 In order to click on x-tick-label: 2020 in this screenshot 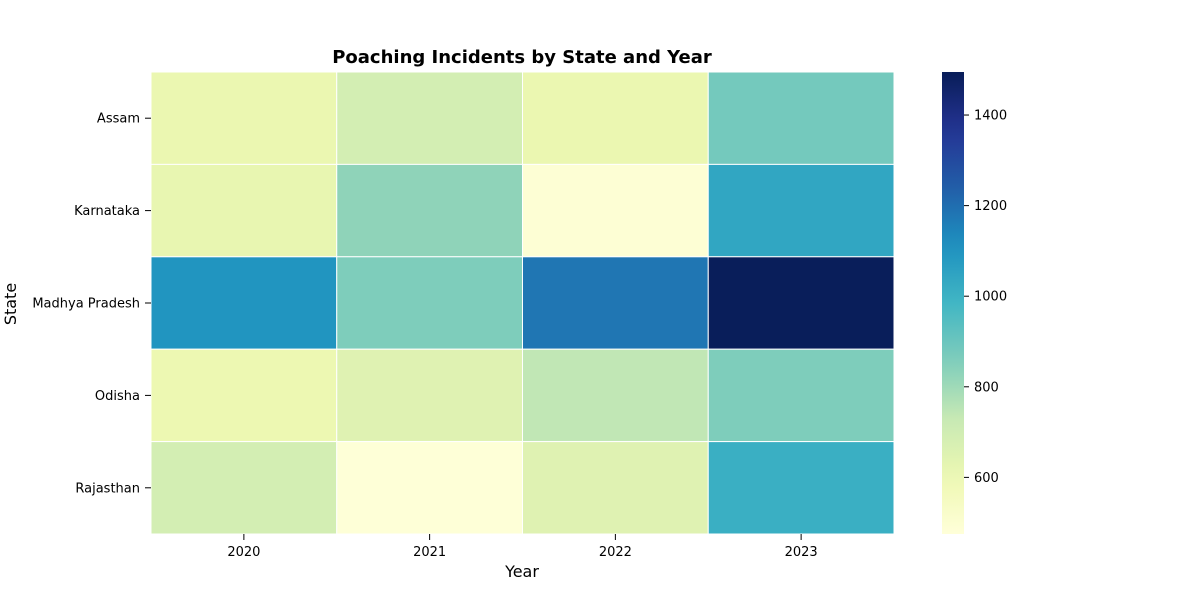, I will do `click(243, 552)`.